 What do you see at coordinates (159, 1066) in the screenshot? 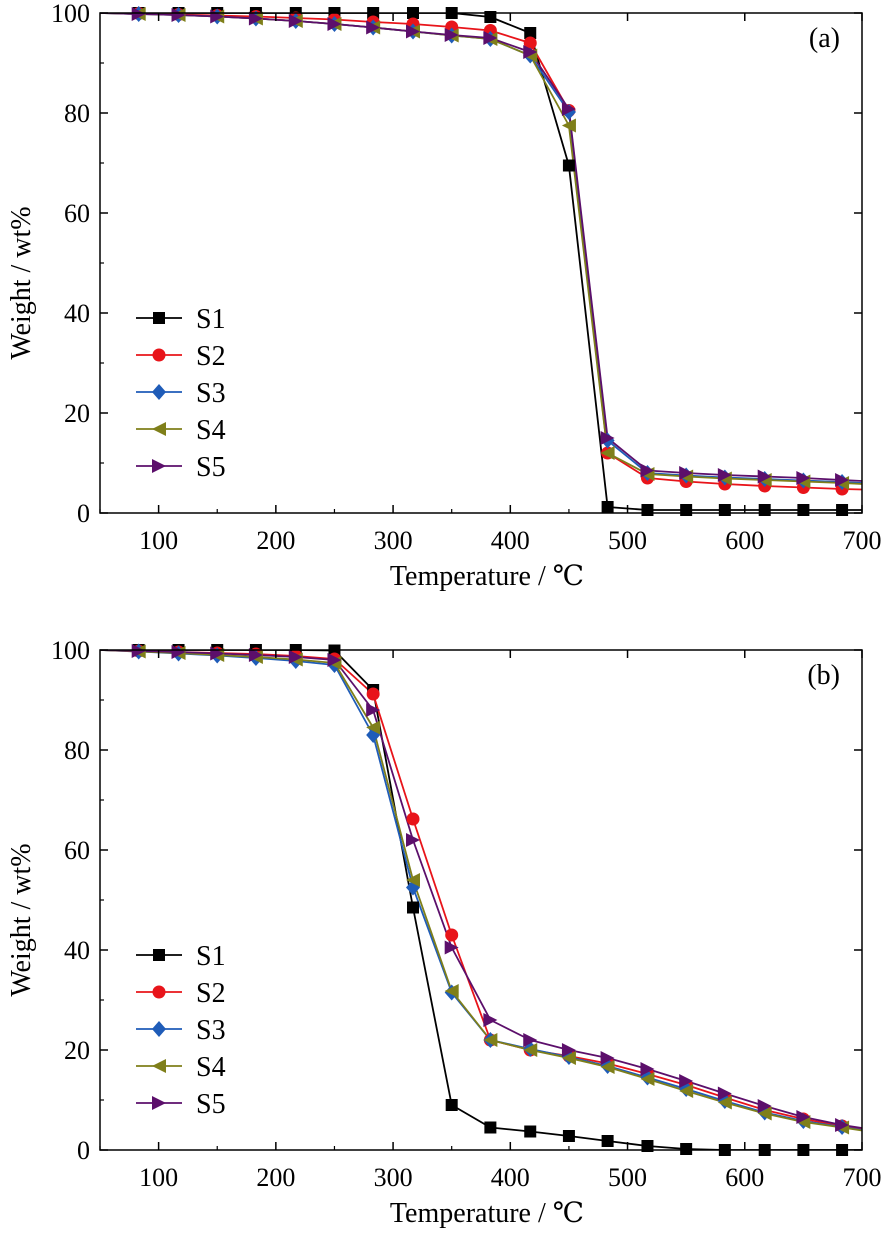
I see `legend-marker-s4` at bounding box center [159, 1066].